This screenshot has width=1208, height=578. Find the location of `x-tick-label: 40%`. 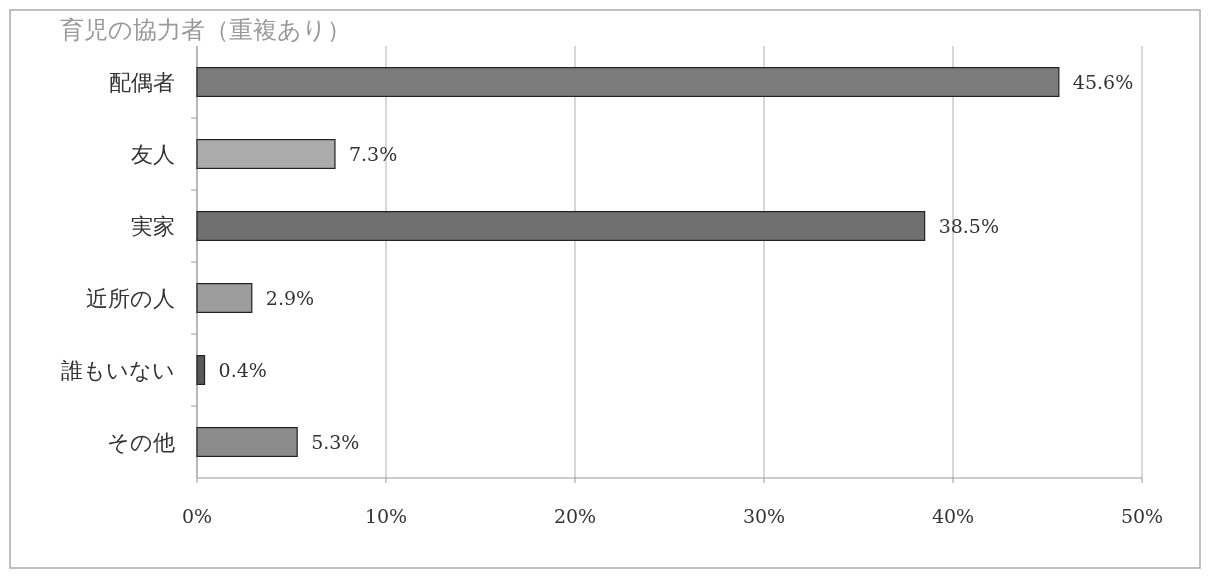

x-tick-label: 40% is located at coordinates (953, 516).